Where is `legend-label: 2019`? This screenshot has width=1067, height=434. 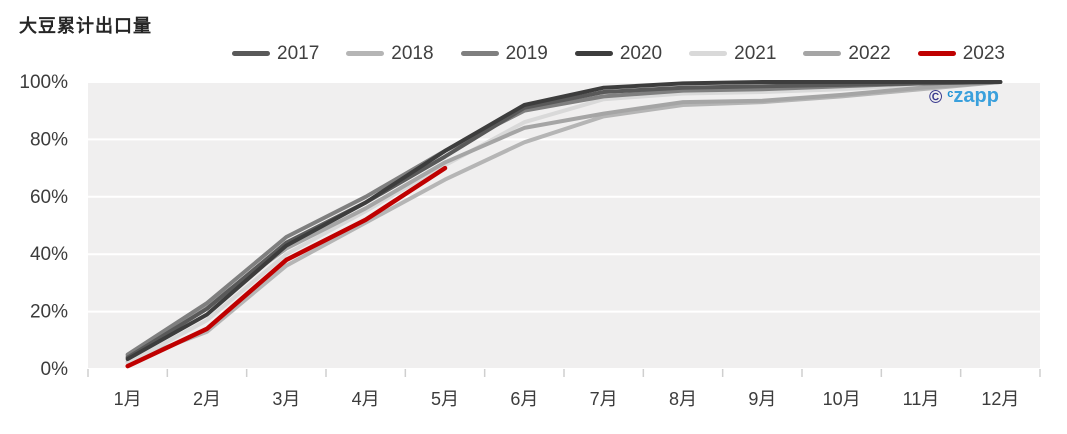
legend-label: 2019 is located at coordinates (526, 53).